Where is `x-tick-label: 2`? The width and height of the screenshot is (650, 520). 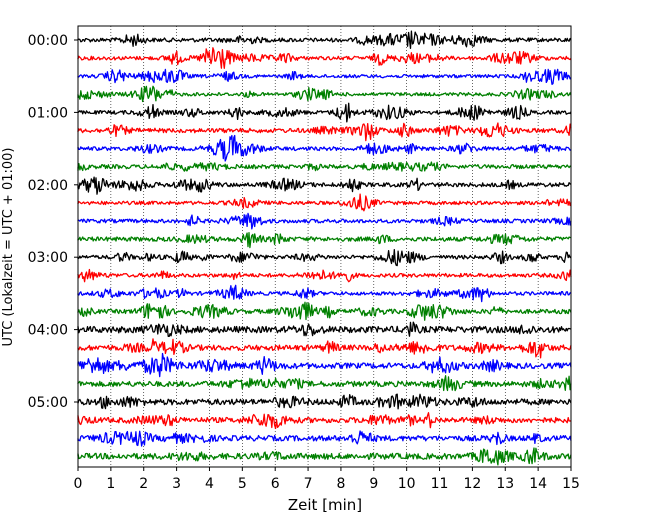
x-tick-label: 2 is located at coordinates (143, 484).